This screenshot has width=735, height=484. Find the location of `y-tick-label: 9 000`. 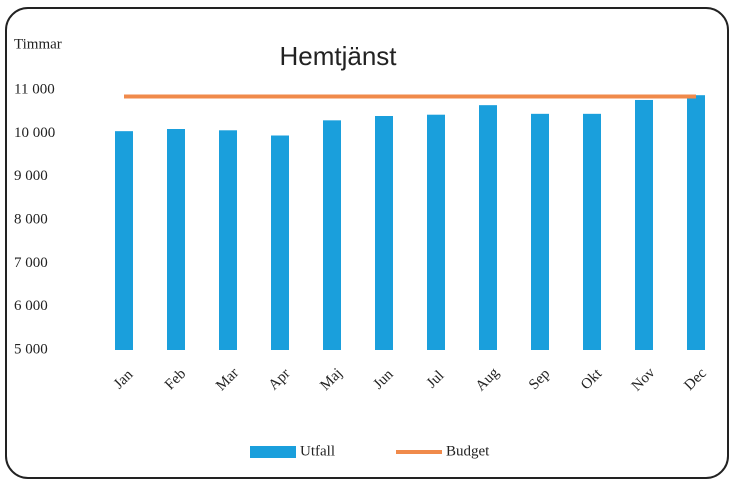

y-tick-label: 9 000 is located at coordinates (31, 176).